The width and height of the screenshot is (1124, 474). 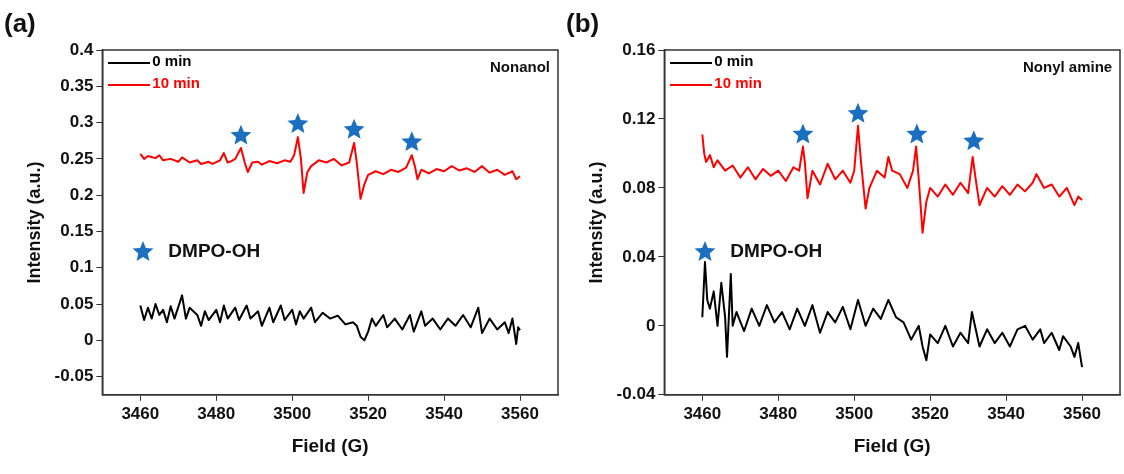 I want to click on y-tick-label: 0.1, so click(x=81, y=267).